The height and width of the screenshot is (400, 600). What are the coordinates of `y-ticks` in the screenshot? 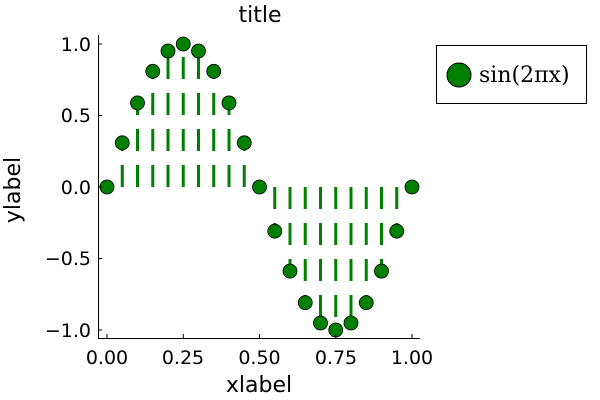 It's located at (100, 187).